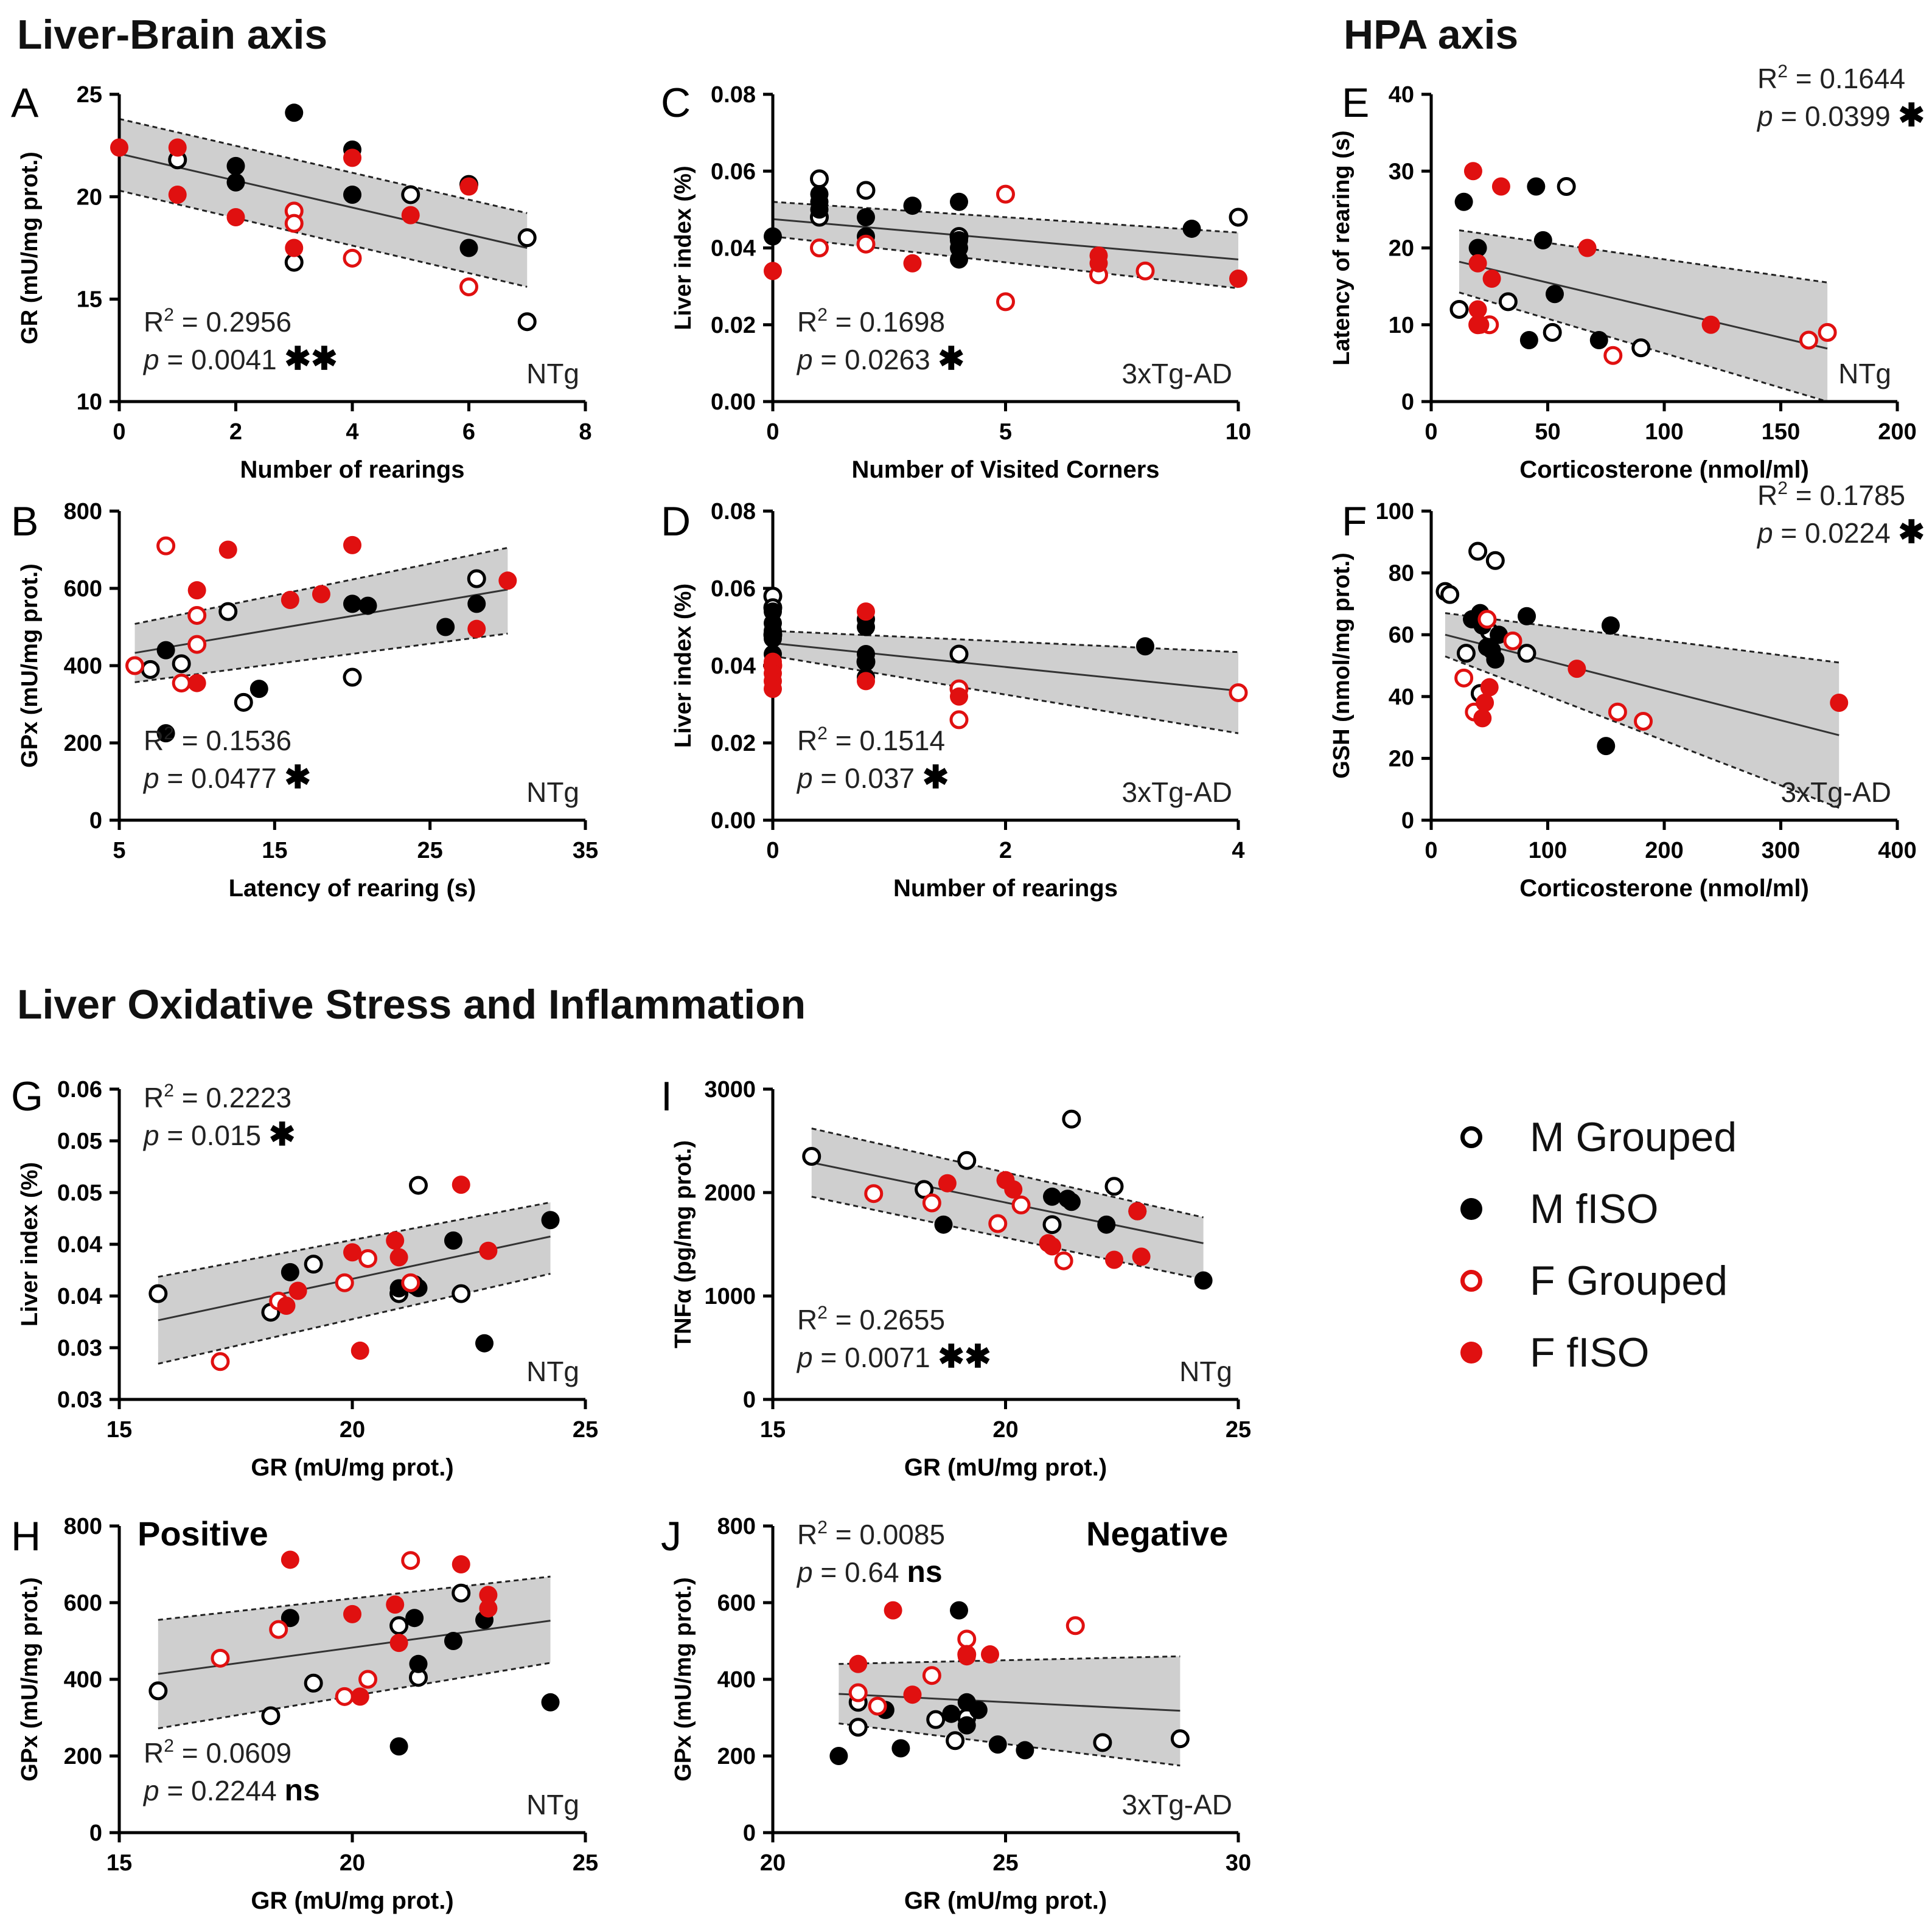 This screenshot has width=1932, height=1930. I want to click on p-value-label: p = 0.0263 ✱, so click(880, 359).